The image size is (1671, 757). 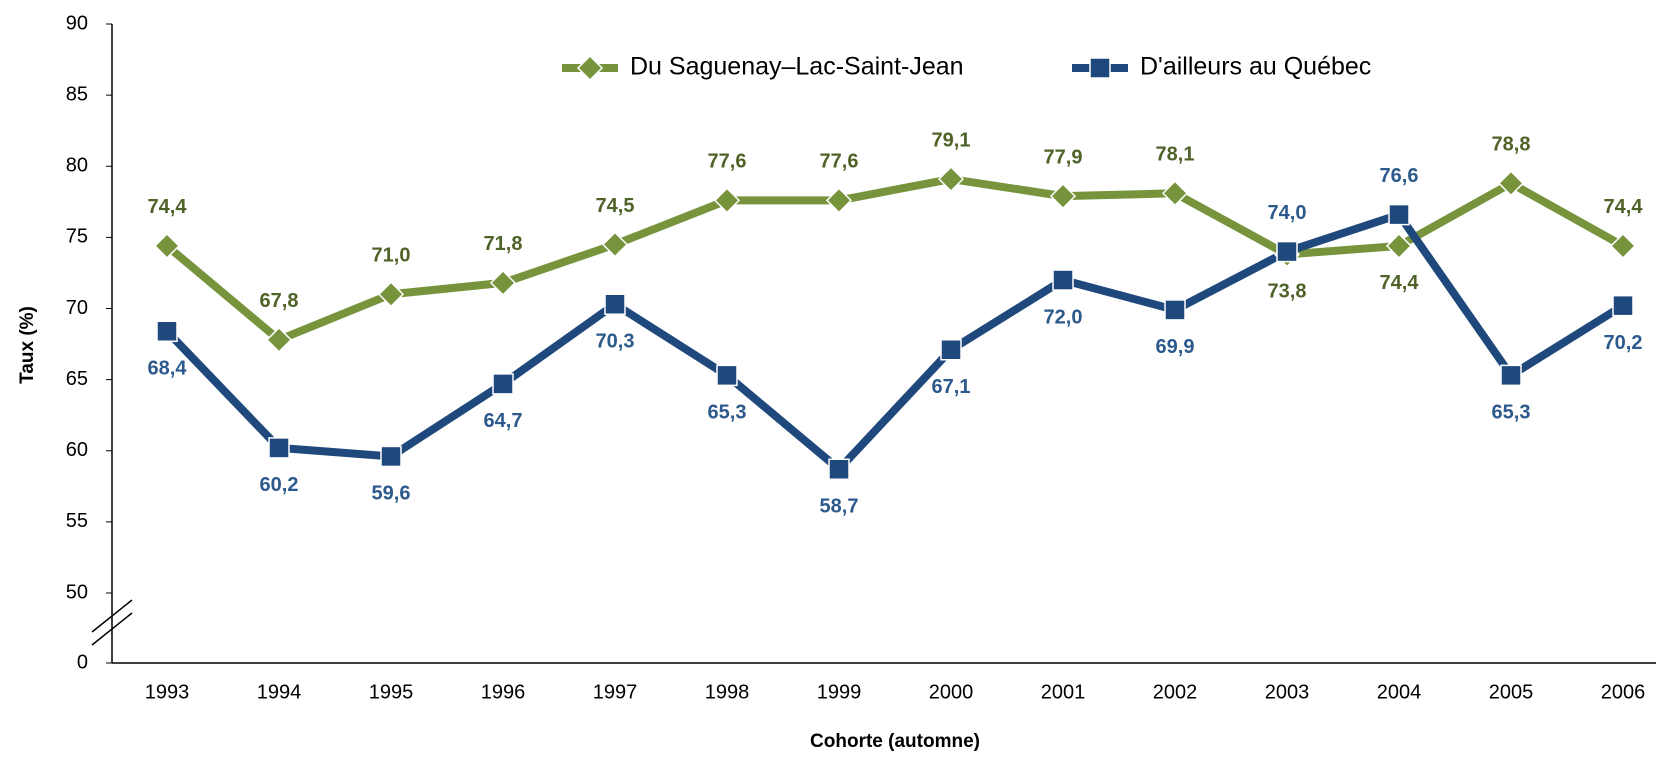 What do you see at coordinates (951, 692) in the screenshot?
I see `x-tick-label: 2000` at bounding box center [951, 692].